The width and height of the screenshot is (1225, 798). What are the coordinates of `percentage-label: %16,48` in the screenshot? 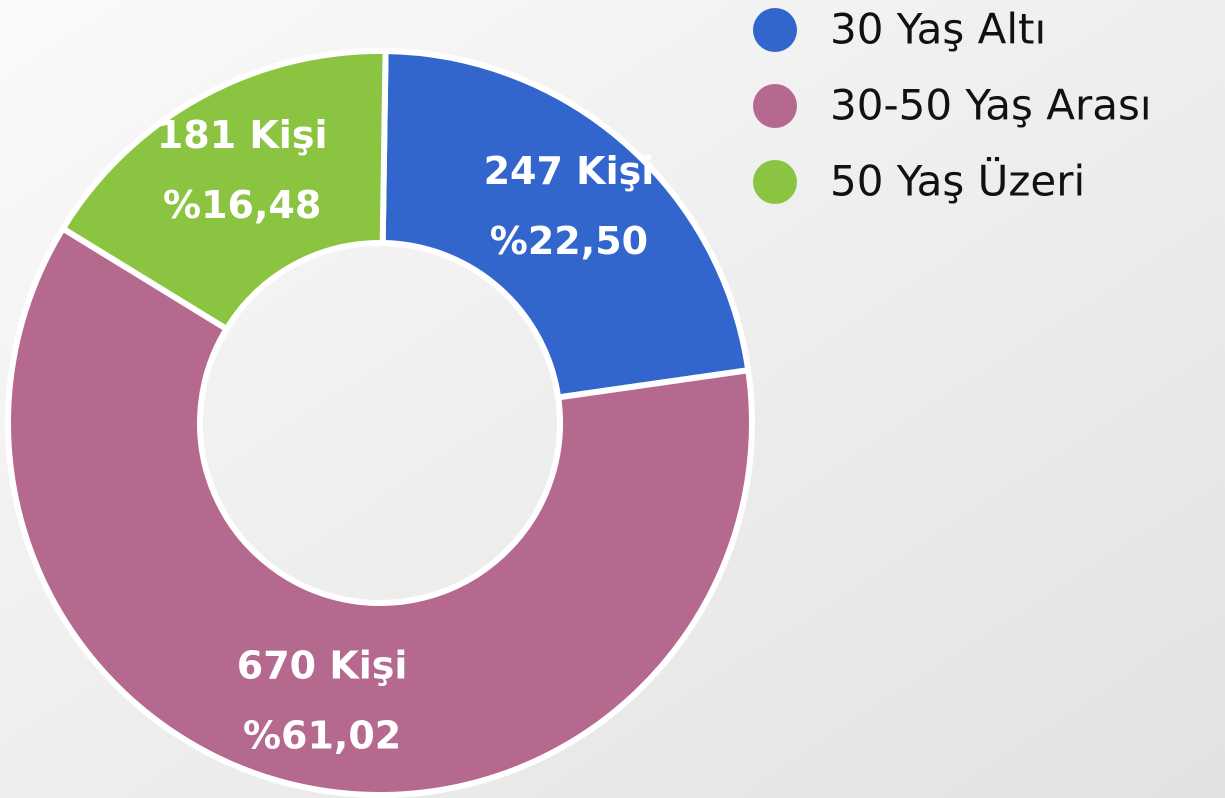 It's located at (242, 205).